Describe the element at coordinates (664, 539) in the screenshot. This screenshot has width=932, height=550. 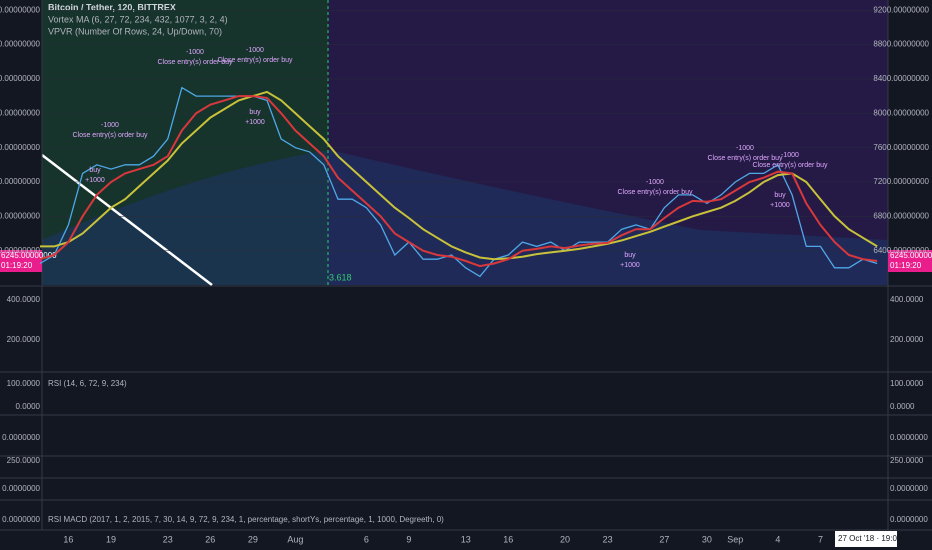
I see `x-tick-label: 27` at that location.